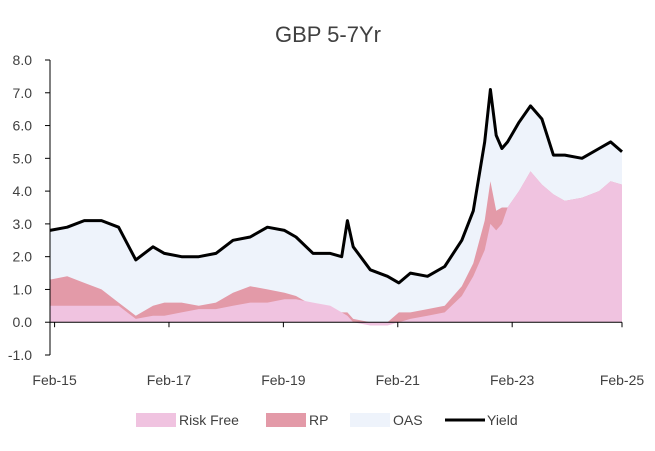 Image resolution: width=655 pixels, height=451 pixels. Describe the element at coordinates (23, 126) in the screenshot. I see `y-tick-label: 6.0` at that location.